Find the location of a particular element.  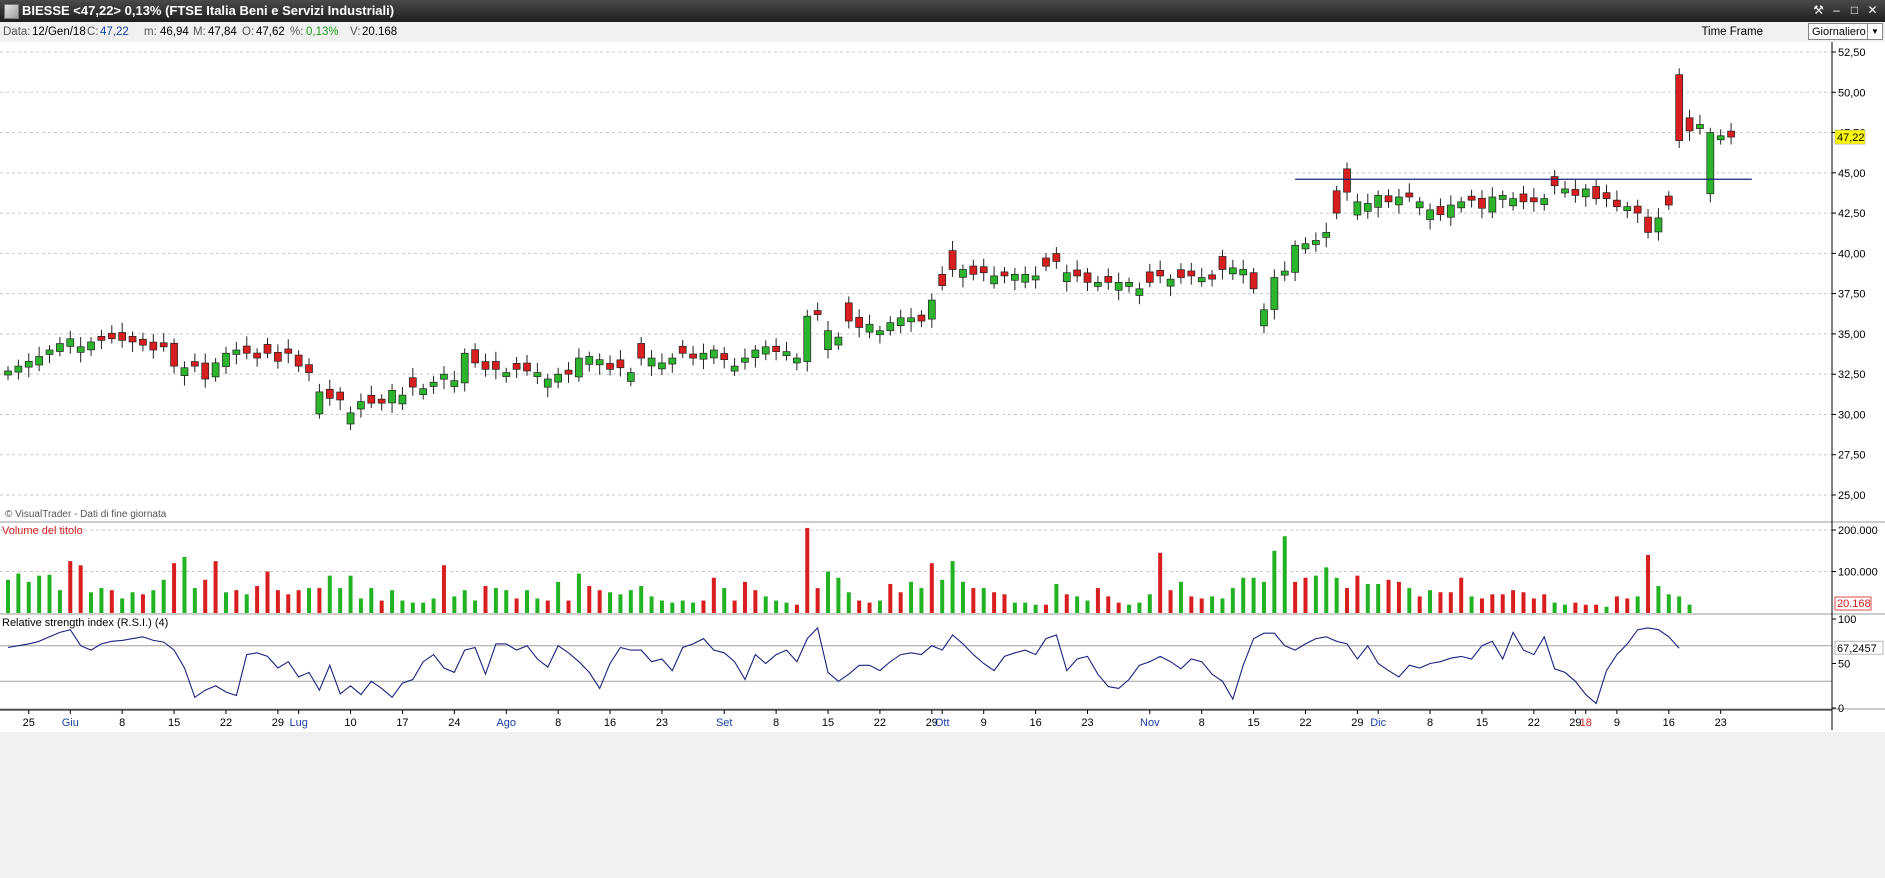

date-value: 12/Gen/18 is located at coordinates (59, 32).